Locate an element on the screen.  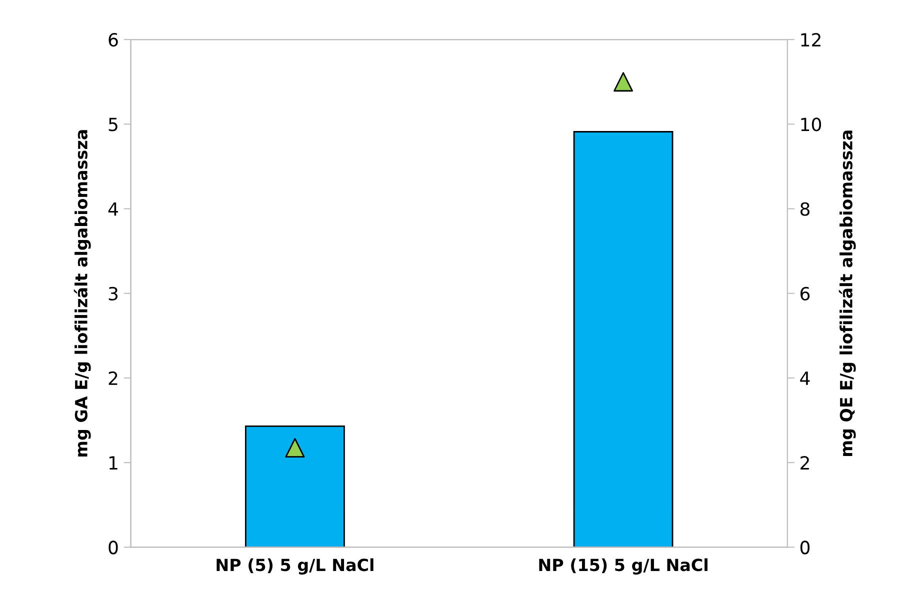
y2-tick-label: 12 is located at coordinates (810, 39).